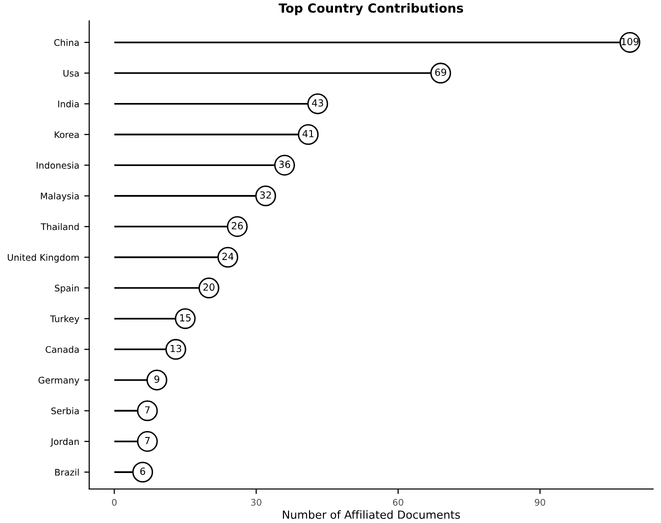  Describe the element at coordinates (540, 502) in the screenshot. I see `x-tick-label: 90` at that location.